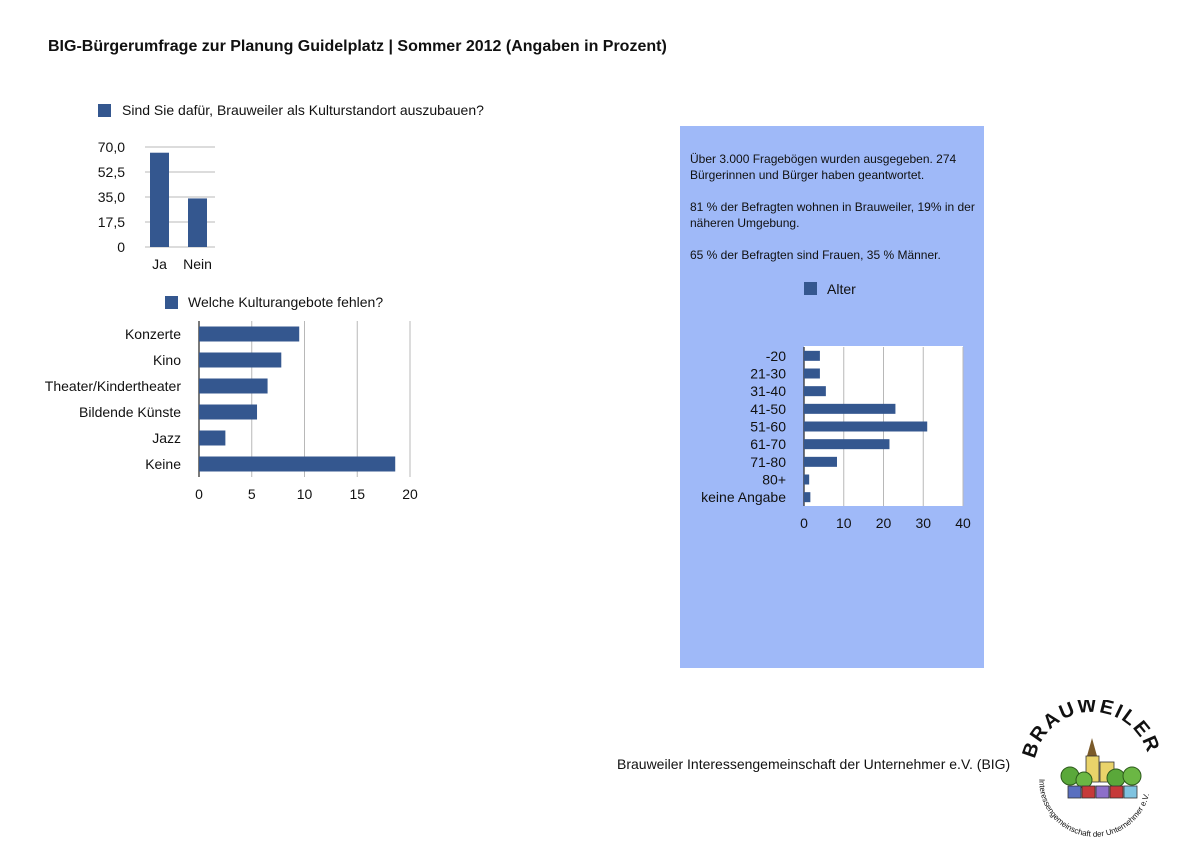 Image resolution: width=1202 pixels, height=850 pixels. What do you see at coordinates (285, 302) in the screenshot?
I see `legend-label: Welche Kulturangebote fehlen?` at bounding box center [285, 302].